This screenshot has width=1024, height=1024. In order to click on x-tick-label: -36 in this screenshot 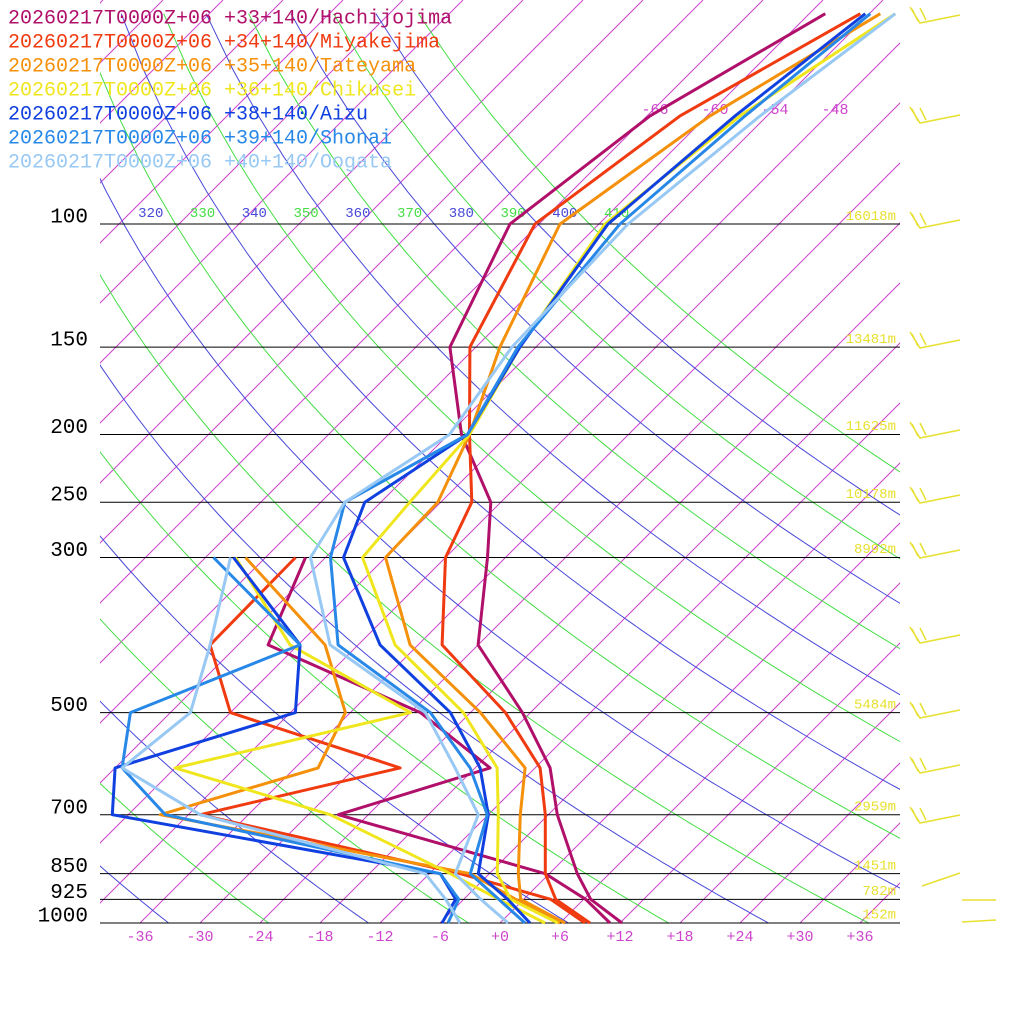, I will do `click(139, 937)`.